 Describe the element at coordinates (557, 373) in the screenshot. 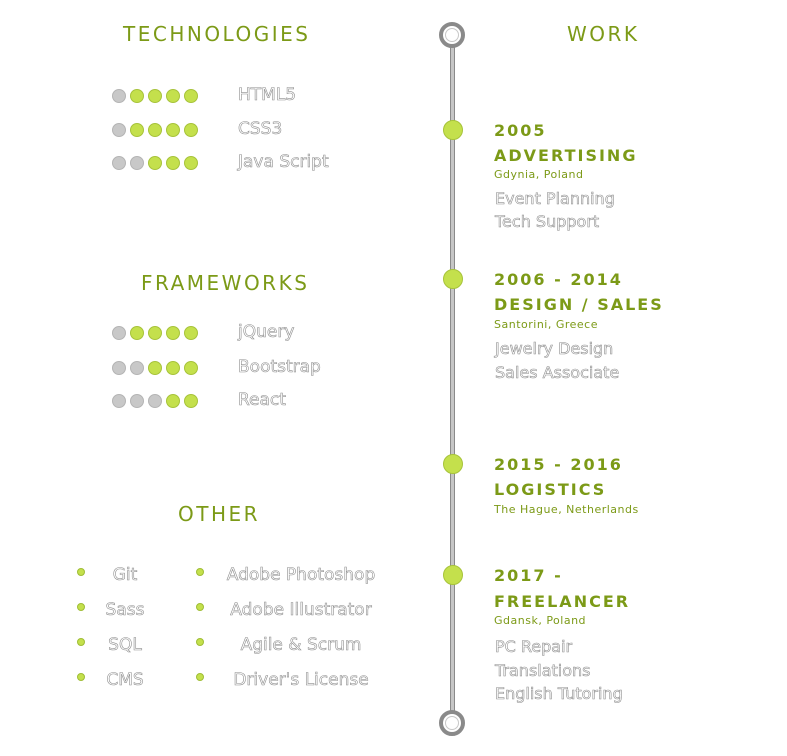

I see `job-duty: Sales Associate` at that location.